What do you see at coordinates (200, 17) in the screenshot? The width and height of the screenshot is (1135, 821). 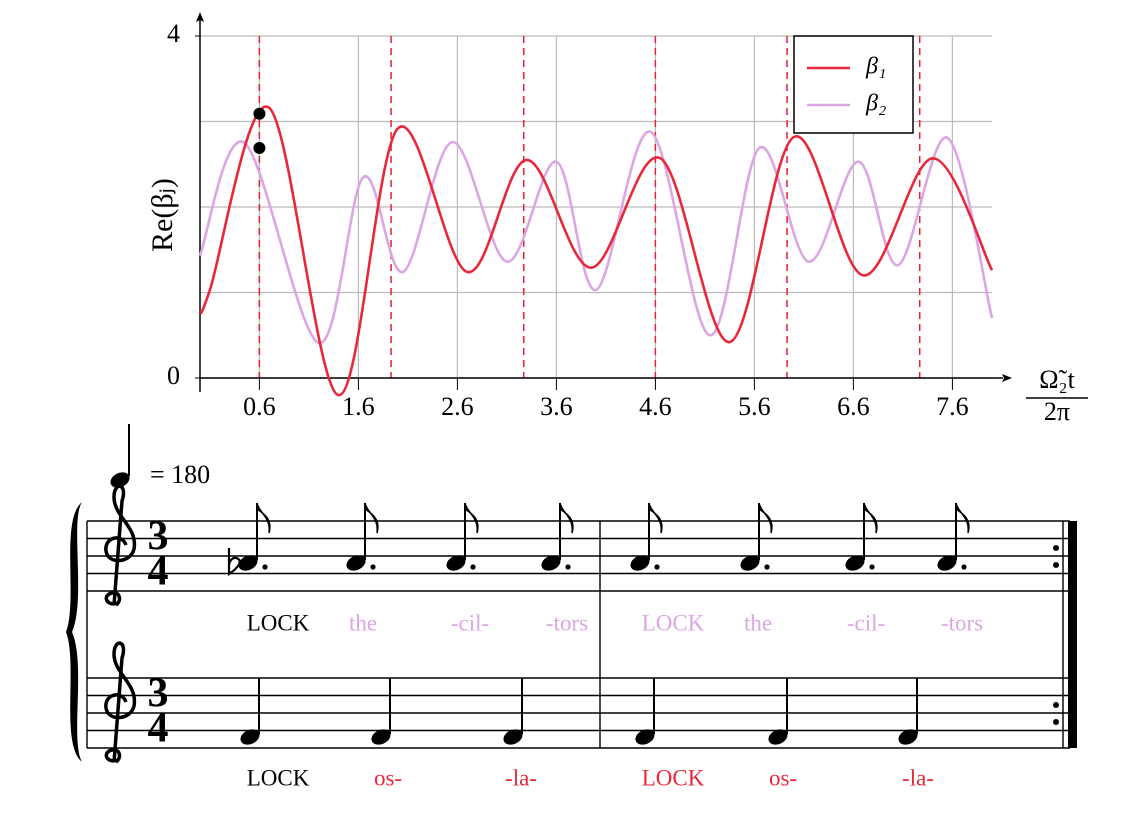 I see `y-axis-arrow` at bounding box center [200, 17].